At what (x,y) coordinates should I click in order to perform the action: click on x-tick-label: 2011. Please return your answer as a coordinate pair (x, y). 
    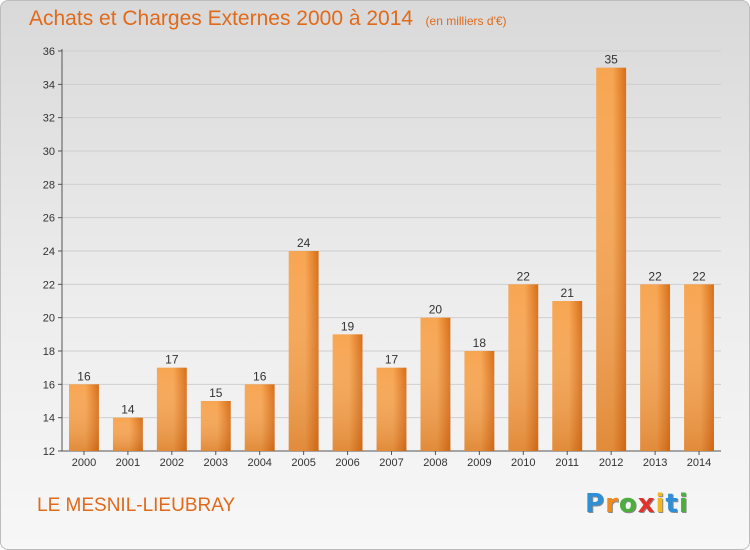
    Looking at the image, I should click on (567, 463).